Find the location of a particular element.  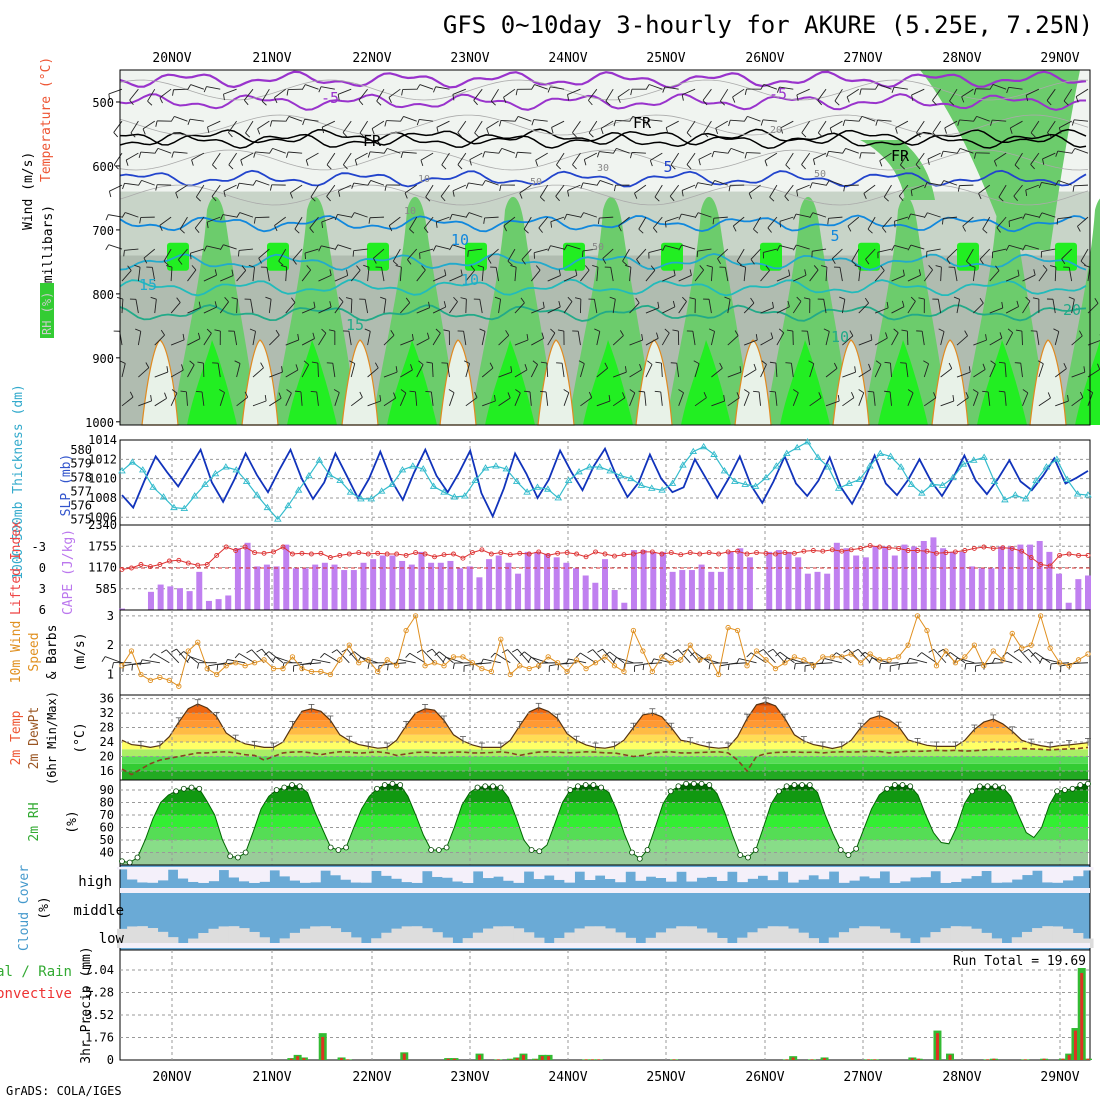

date-label-bottom: 28NOV is located at coordinates (961, 1077).